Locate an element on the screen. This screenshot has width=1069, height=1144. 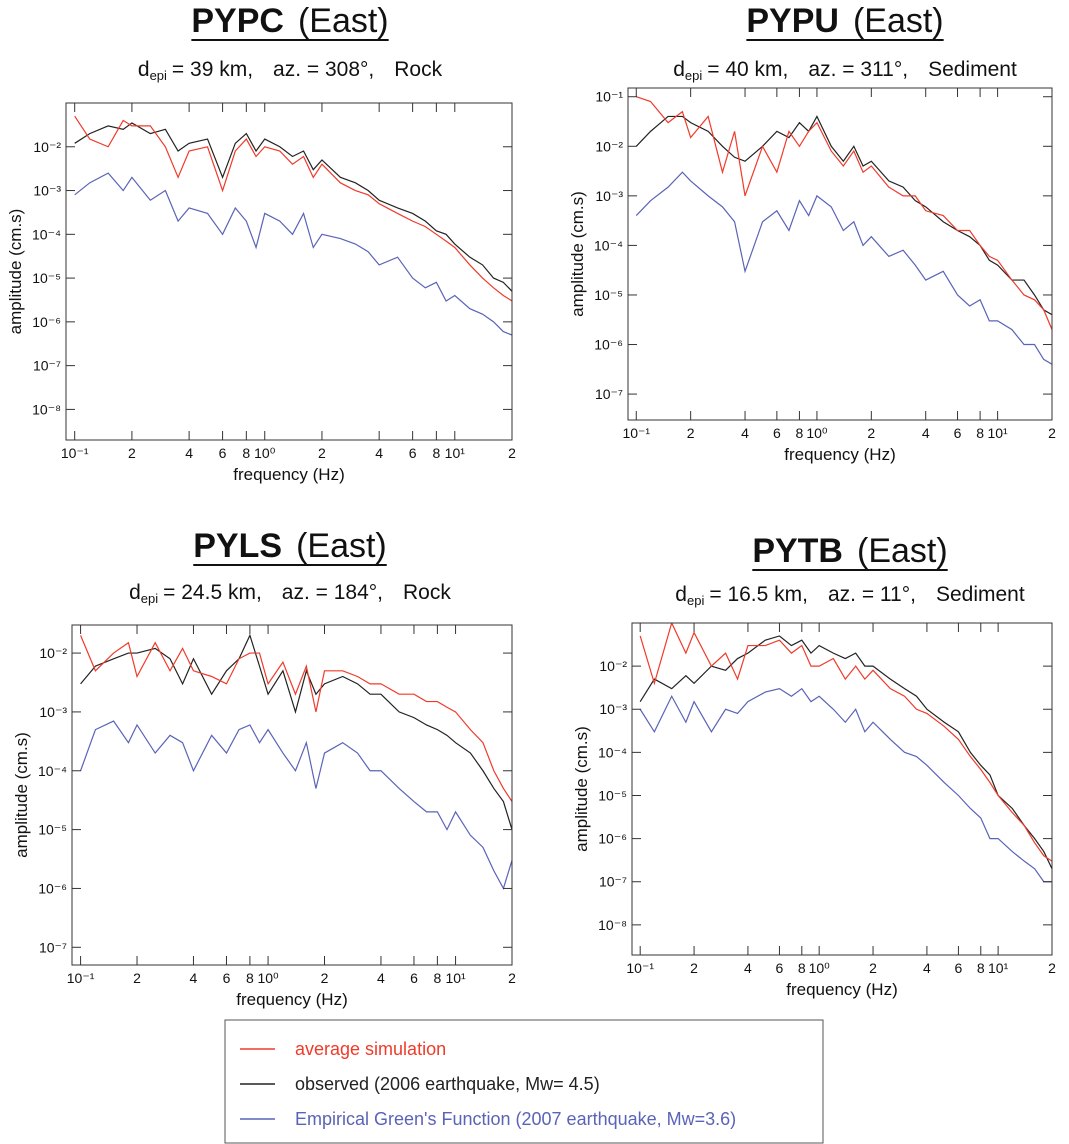
panel-subtitle: depi = 40 km, az. = 311°, Sediment is located at coordinates (845, 70).